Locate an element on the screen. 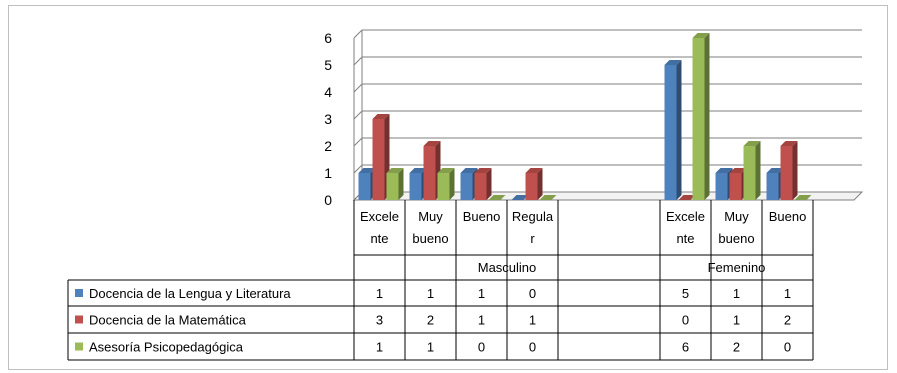 This screenshot has height=373, width=897. data-cell: 6 is located at coordinates (685, 347).